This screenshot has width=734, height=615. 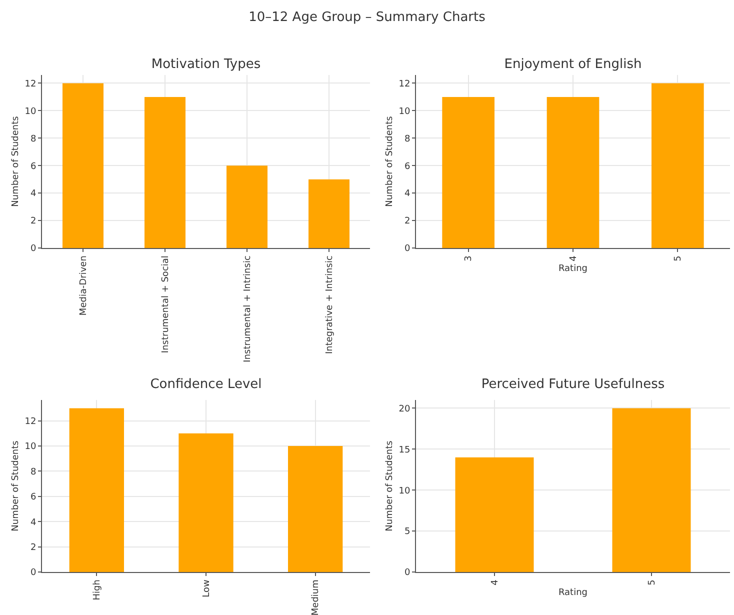 What do you see at coordinates (573, 64) in the screenshot?
I see `chart-title: Enjoyment of English` at bounding box center [573, 64].